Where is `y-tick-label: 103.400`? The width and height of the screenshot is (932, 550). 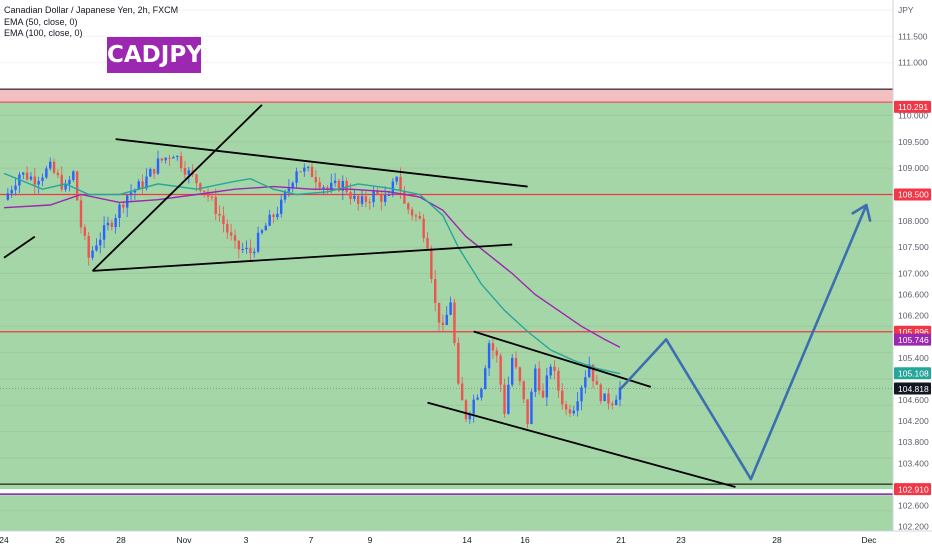
y-tick-label: 103.400 is located at coordinates (913, 463).